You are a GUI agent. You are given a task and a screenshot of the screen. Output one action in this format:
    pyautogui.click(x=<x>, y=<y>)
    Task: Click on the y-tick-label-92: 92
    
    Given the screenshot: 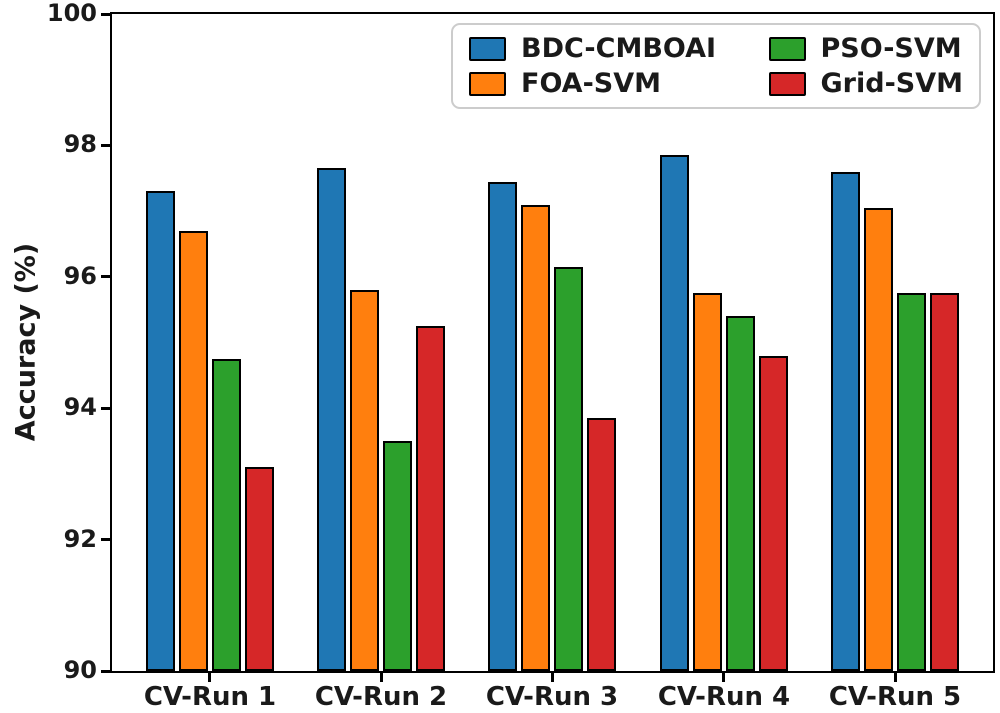 What is the action you would take?
    pyautogui.click(x=80, y=538)
    